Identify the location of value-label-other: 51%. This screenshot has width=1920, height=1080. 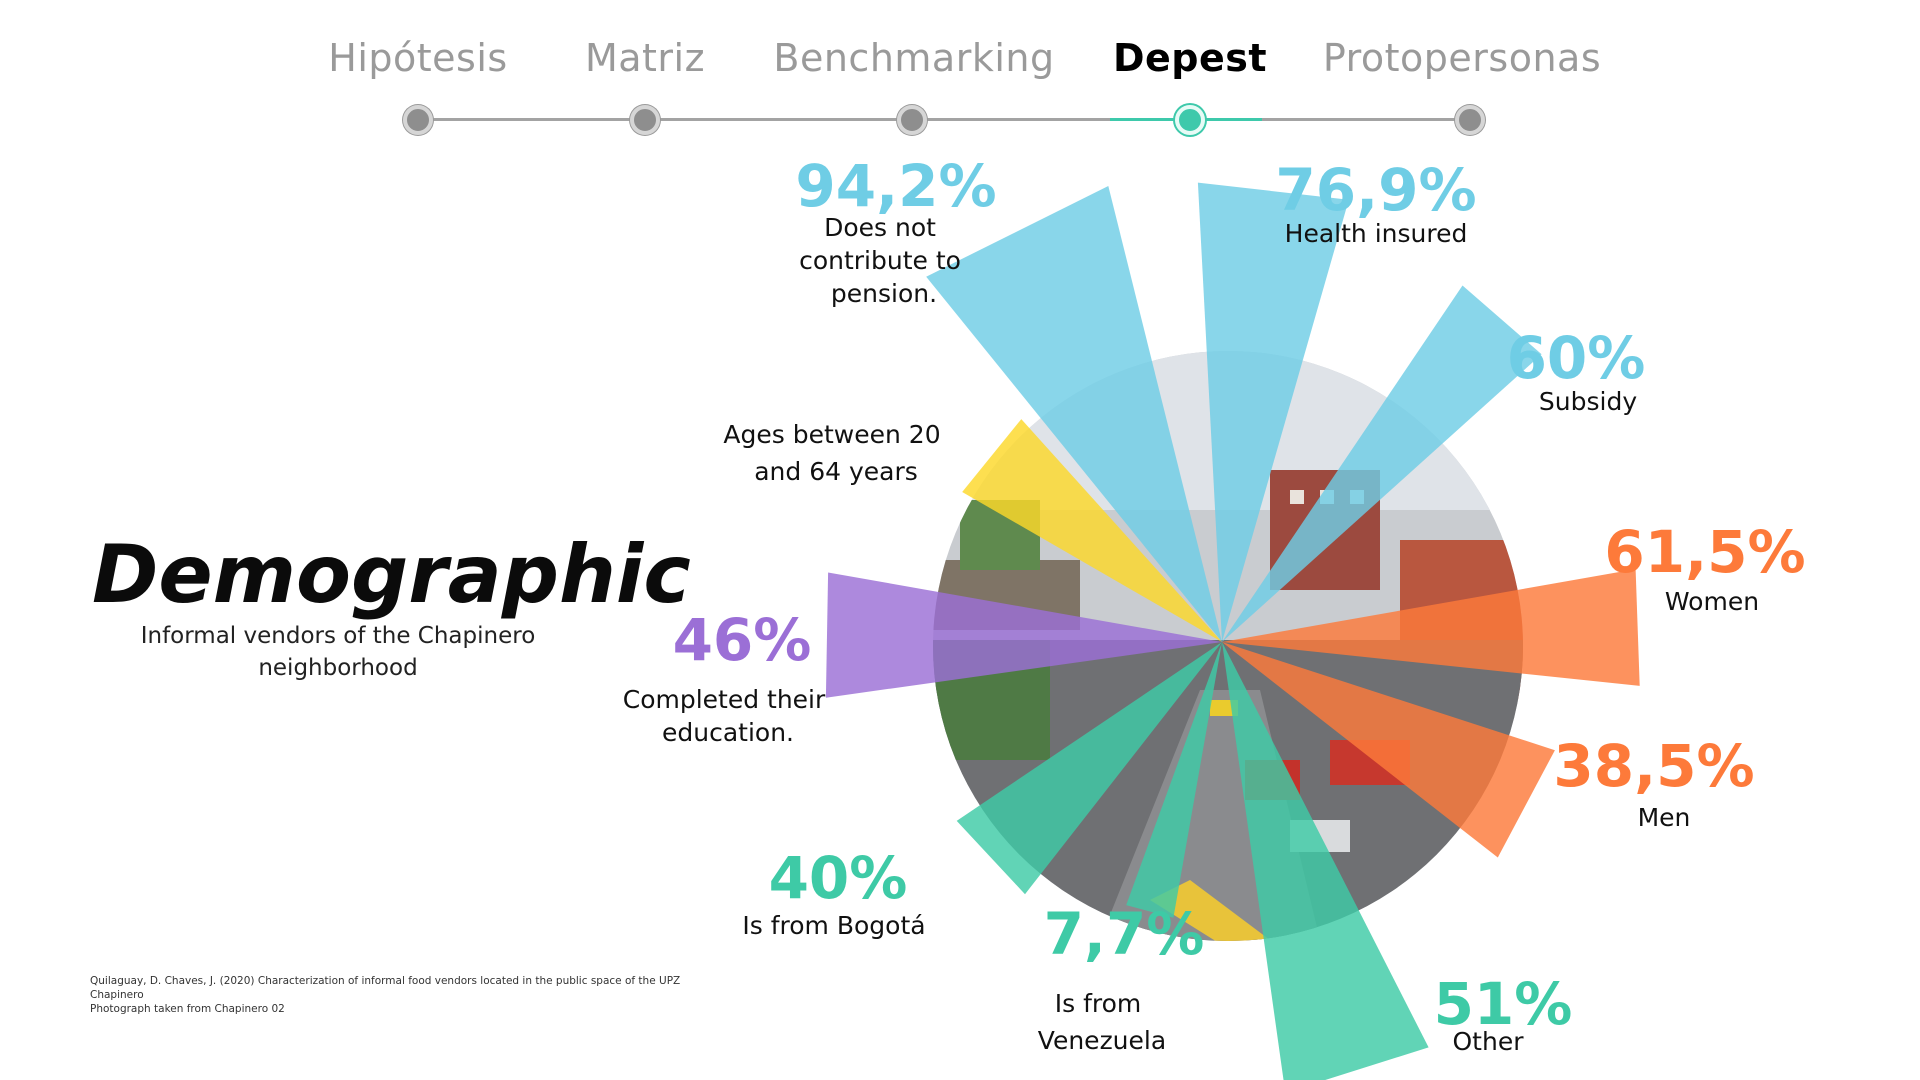
(1503, 1004).